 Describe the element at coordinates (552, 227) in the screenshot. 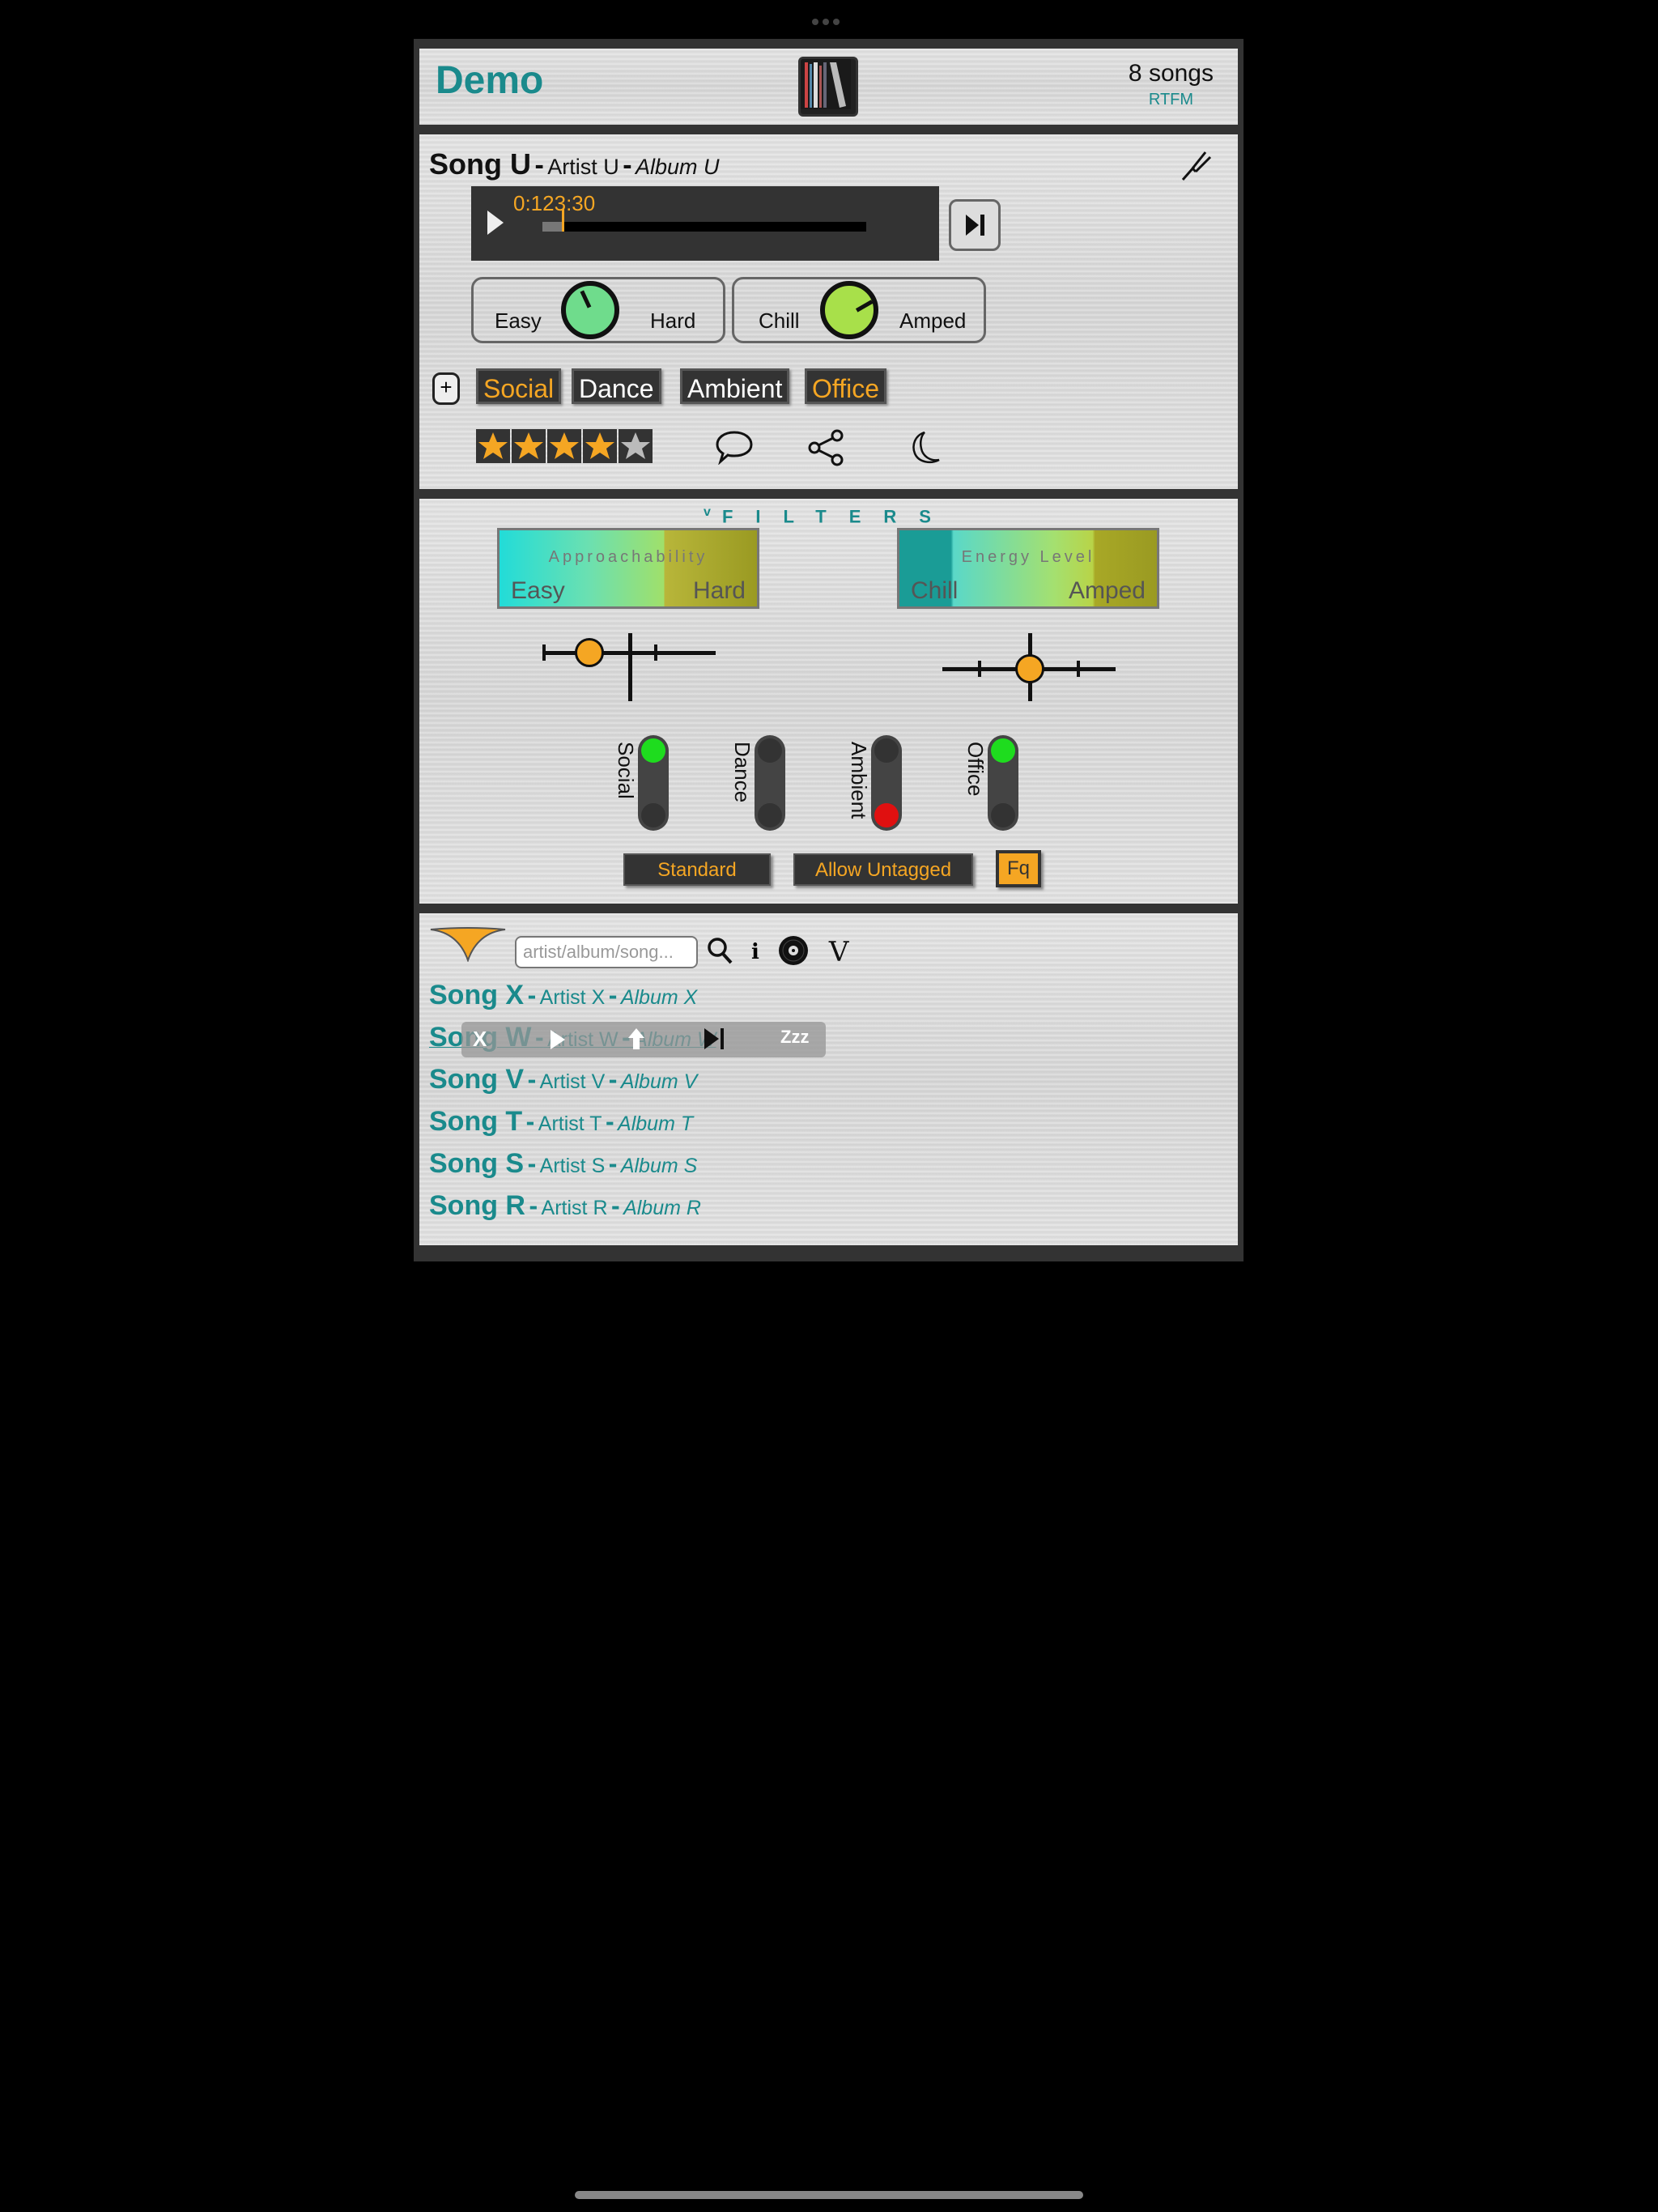

I see `progress-fill` at that location.